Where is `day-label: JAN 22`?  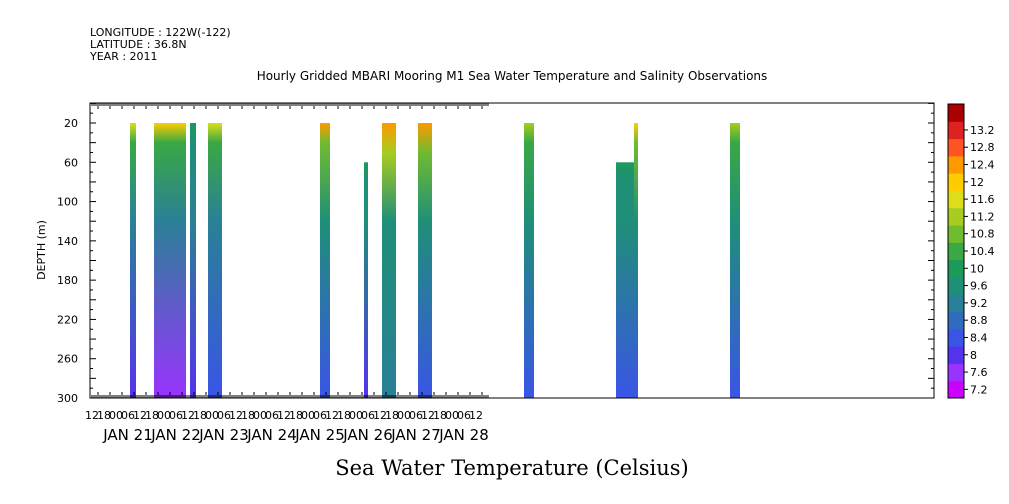
day-label: JAN 22 is located at coordinates (175, 435).